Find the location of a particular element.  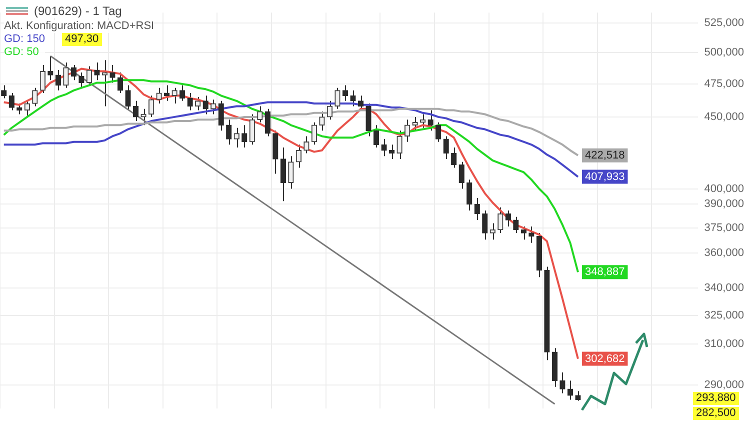

y-tick-label: 310,000 is located at coordinates (724, 344).